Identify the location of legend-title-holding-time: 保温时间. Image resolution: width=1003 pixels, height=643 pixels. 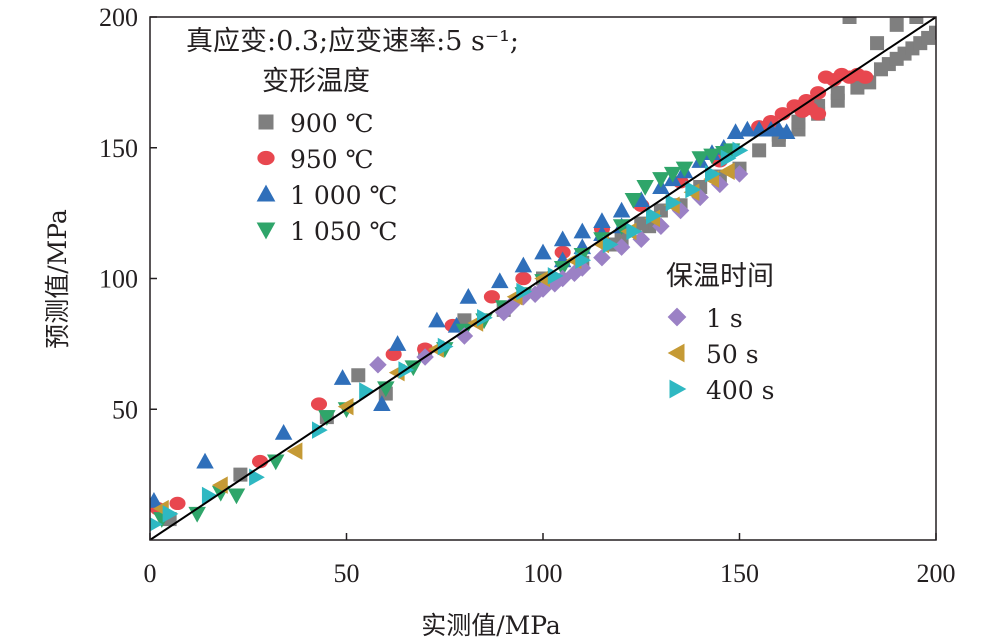
(720, 276).